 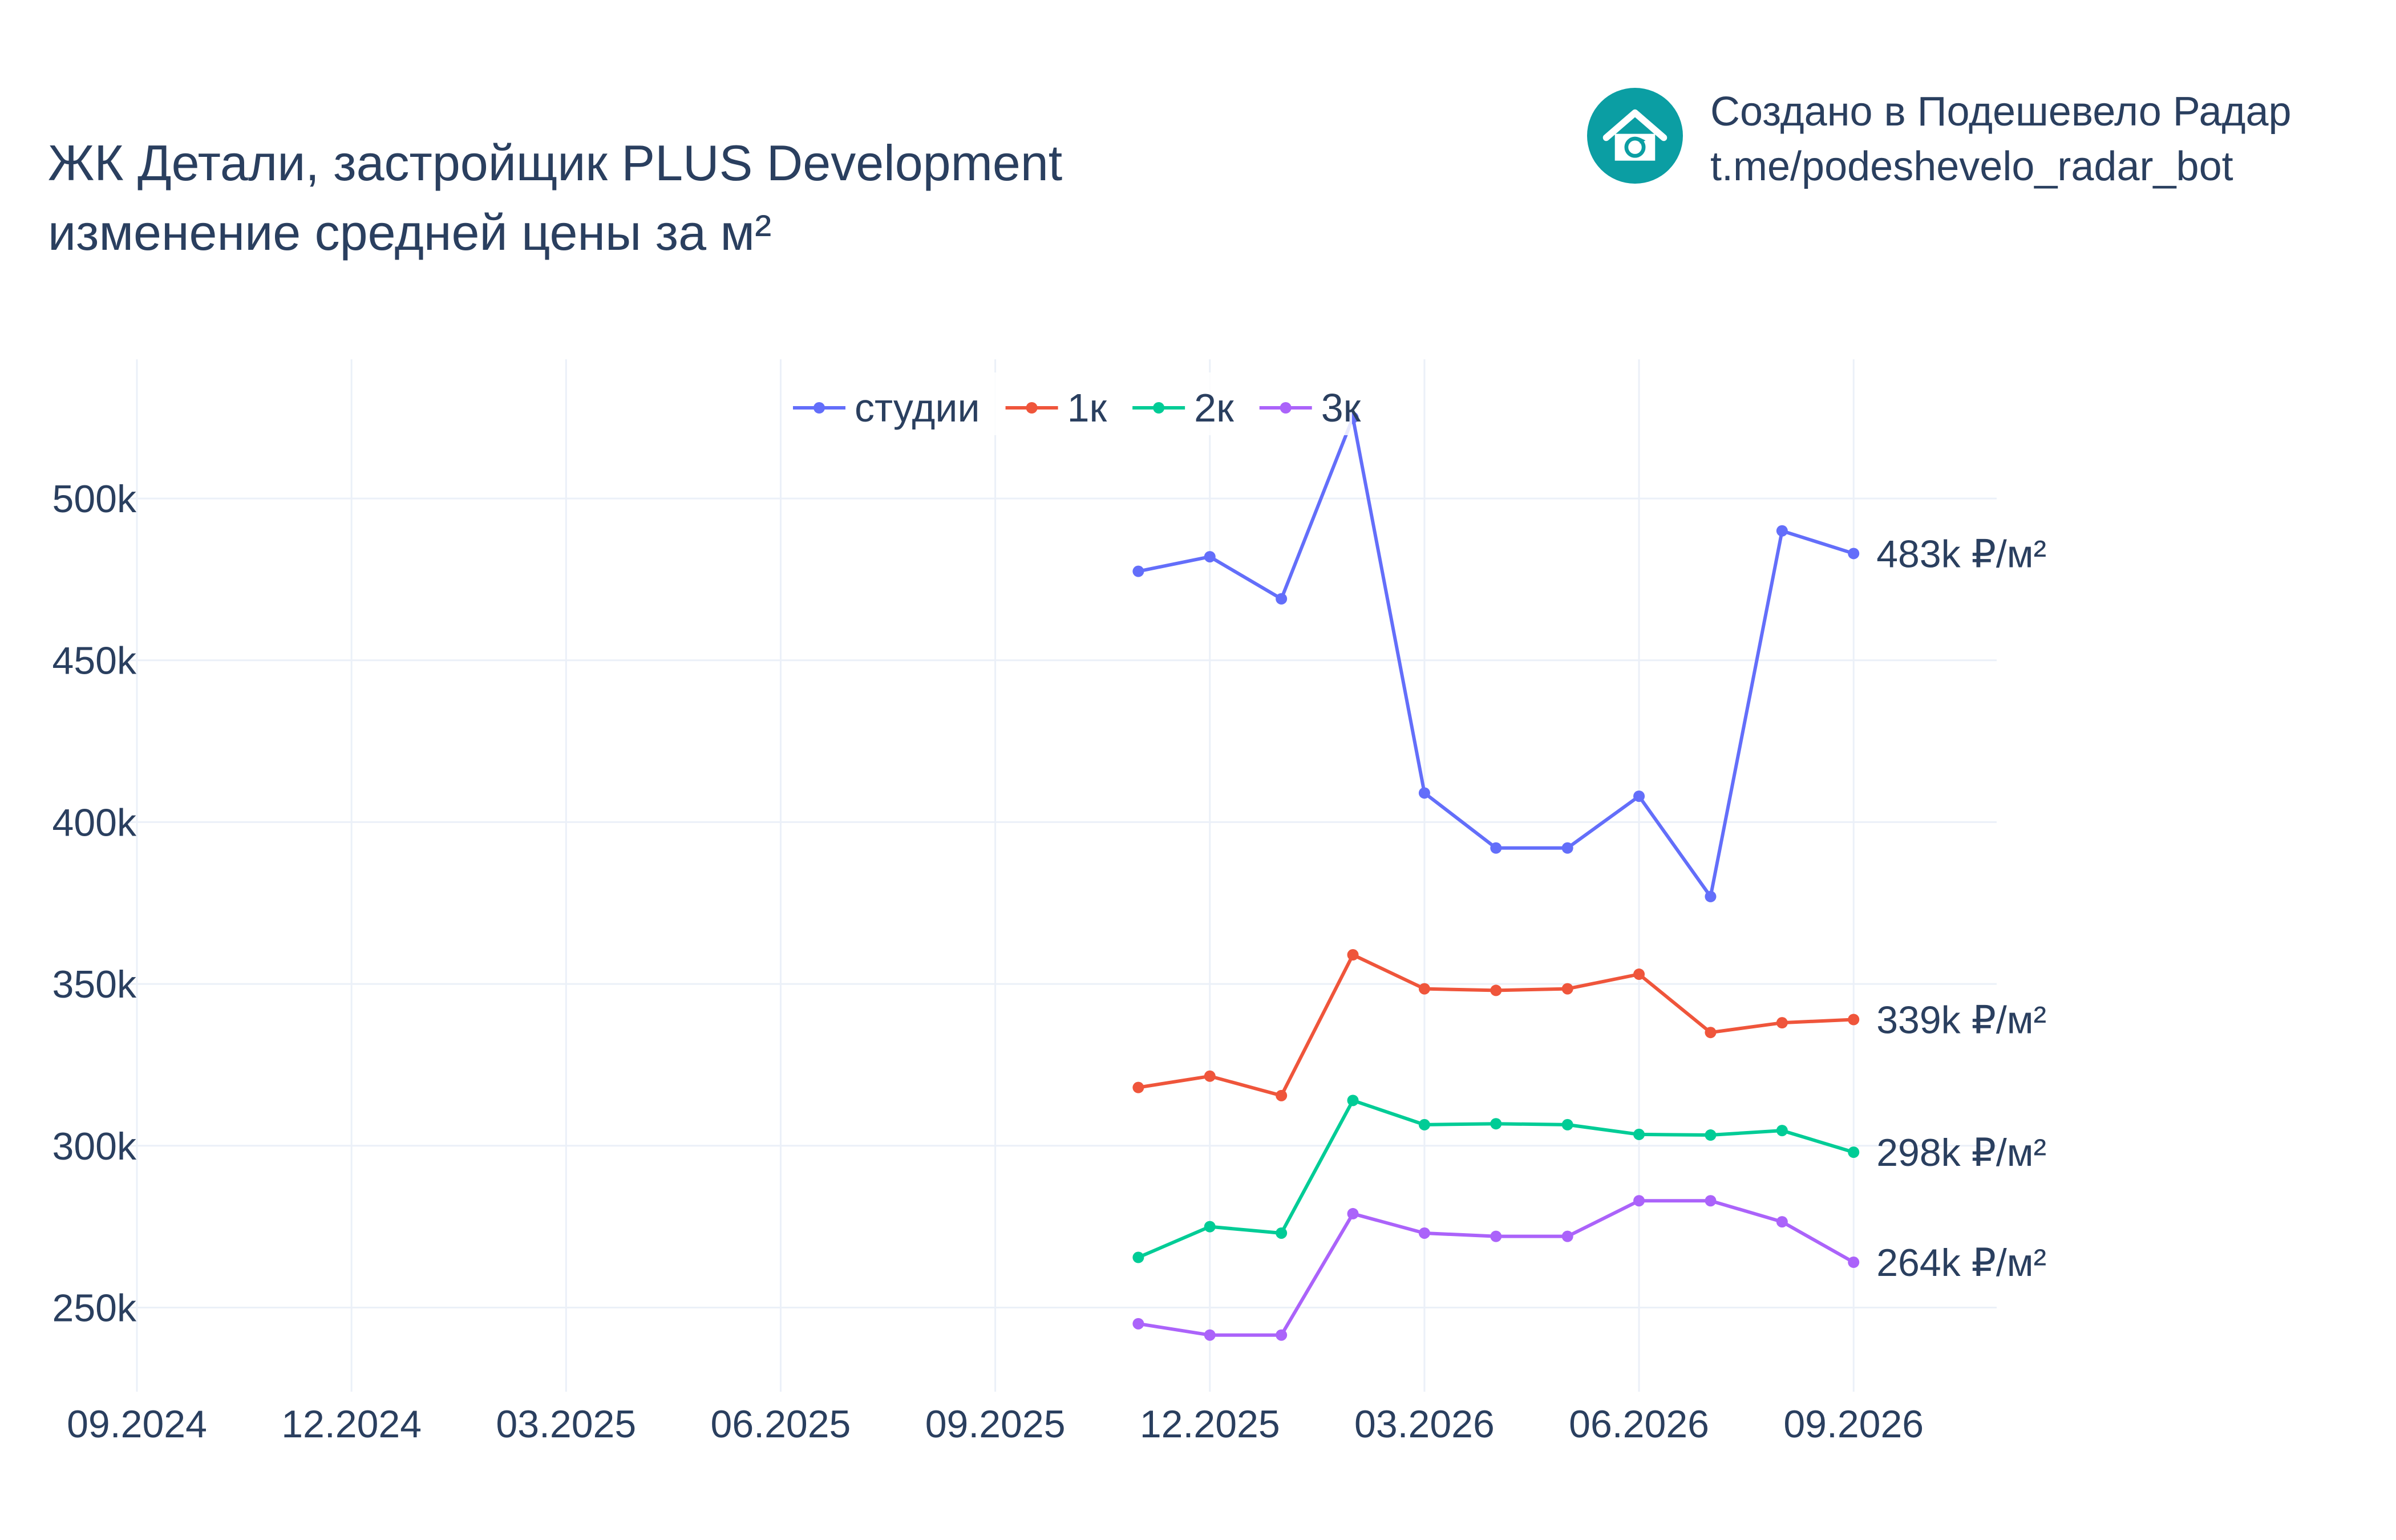 I want to click on chart-title-line-1: ЖК Детали, застройщик PLUS Development, so click(x=555, y=163).